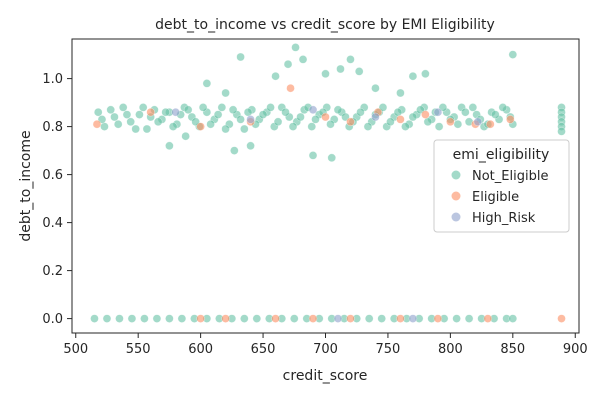  What do you see at coordinates (495, 197) in the screenshot?
I see `legend-label: Eligible` at bounding box center [495, 197].